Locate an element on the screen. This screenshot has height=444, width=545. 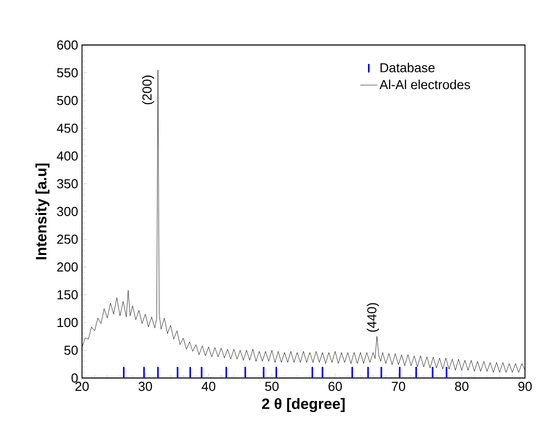
x-tick-label: 50 is located at coordinates (272, 386).